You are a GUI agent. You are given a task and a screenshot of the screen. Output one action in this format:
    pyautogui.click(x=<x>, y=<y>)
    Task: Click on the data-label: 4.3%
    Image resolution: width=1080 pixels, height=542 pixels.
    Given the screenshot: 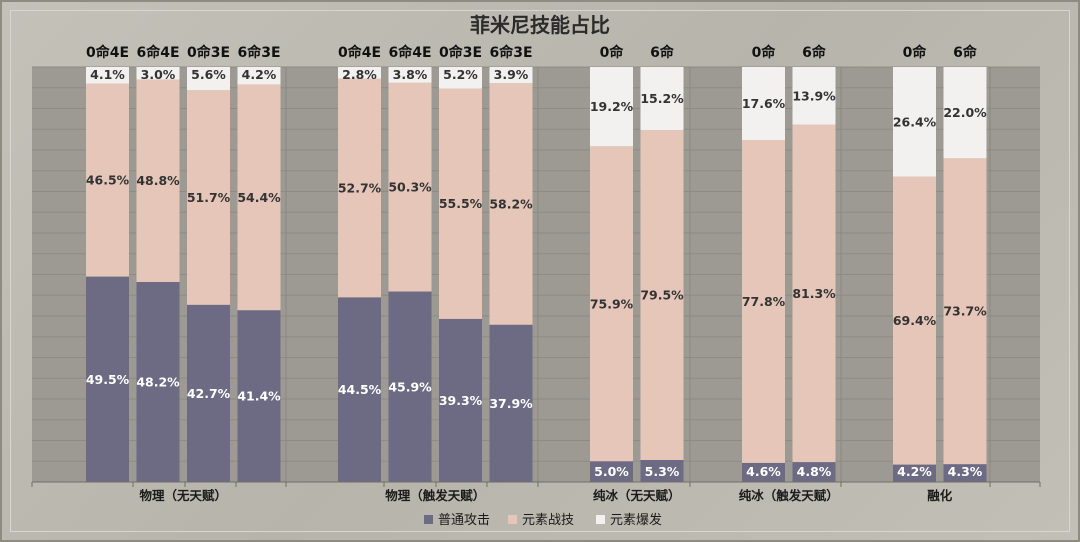 What is the action you would take?
    pyautogui.click(x=965, y=471)
    